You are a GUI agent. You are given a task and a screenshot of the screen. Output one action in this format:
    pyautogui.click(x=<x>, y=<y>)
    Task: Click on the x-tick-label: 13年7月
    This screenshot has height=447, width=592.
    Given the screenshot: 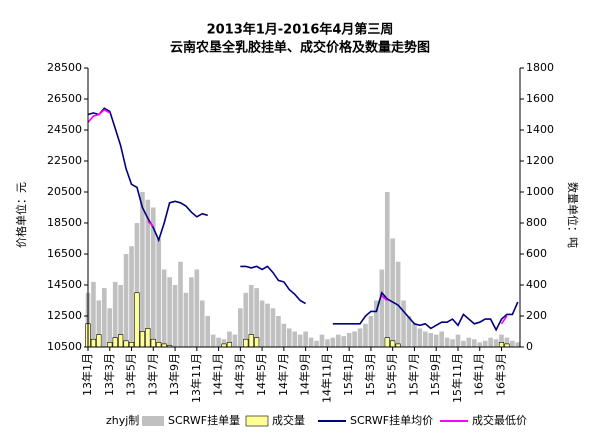 What is the action you would take?
    pyautogui.click(x=152, y=374)
    